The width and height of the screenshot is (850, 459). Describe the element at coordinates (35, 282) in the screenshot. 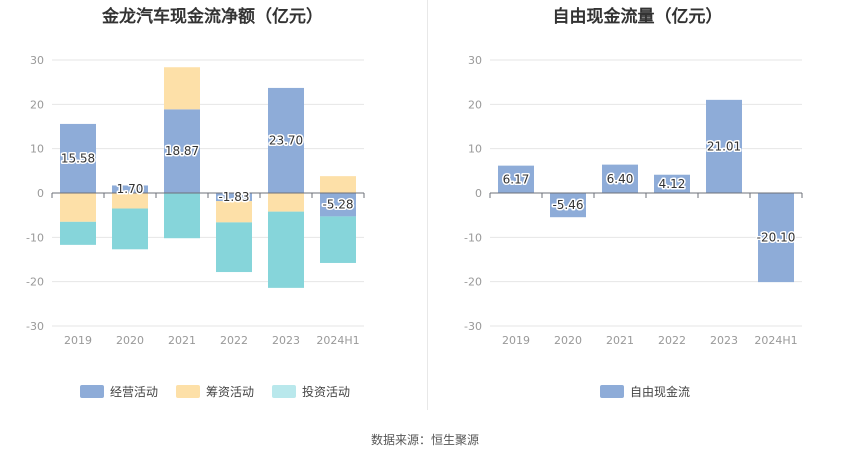

I see `left-y-tick-label: -20` at that location.